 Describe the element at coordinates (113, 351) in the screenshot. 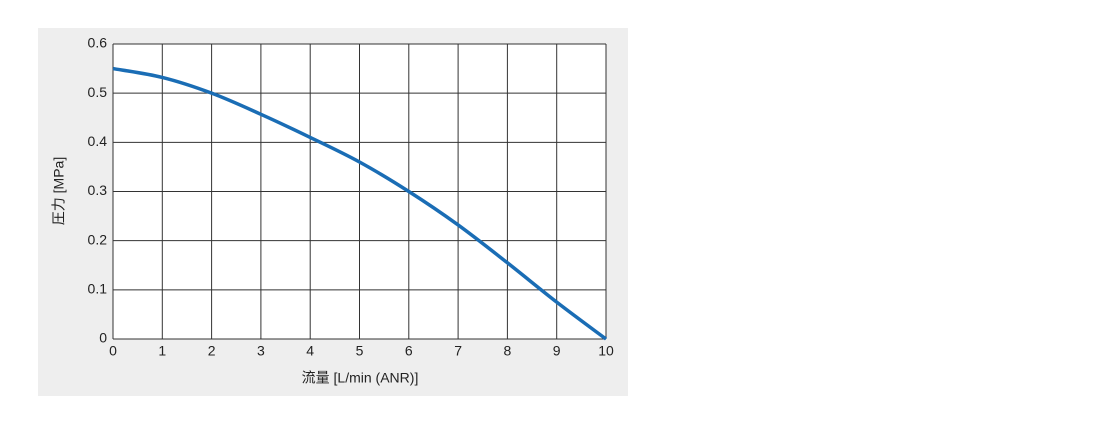

I see `x-tick-label: 0` at that location.